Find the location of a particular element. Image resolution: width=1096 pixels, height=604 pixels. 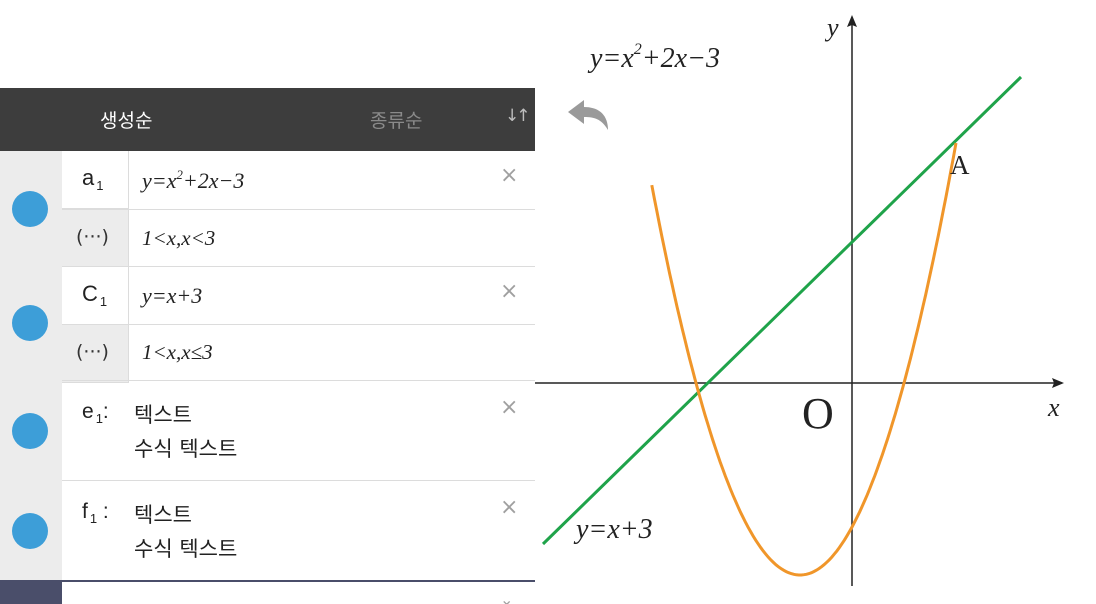

algebra-item-e1: e 1: 텍스트 수식 텍스트 × is located at coordinates (267, 431).